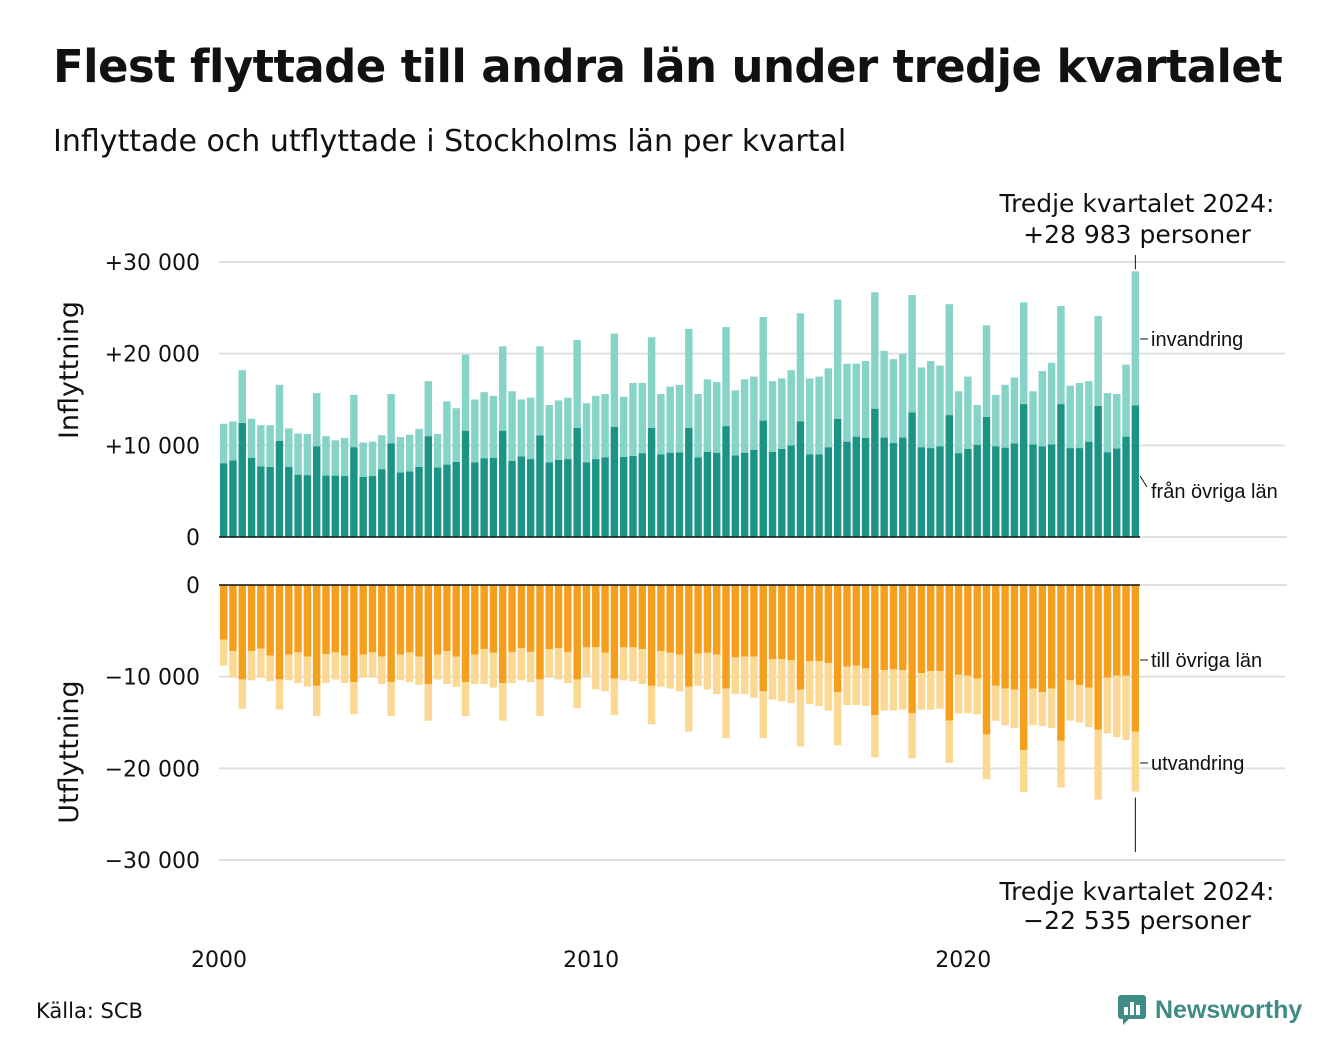 Image resolution: width=1340 pixels, height=1060 pixels. What do you see at coordinates (1137, 891) in the screenshot?
I see `annotation-bottom-line1: Tredje kvartalet 2024:` at bounding box center [1137, 891].